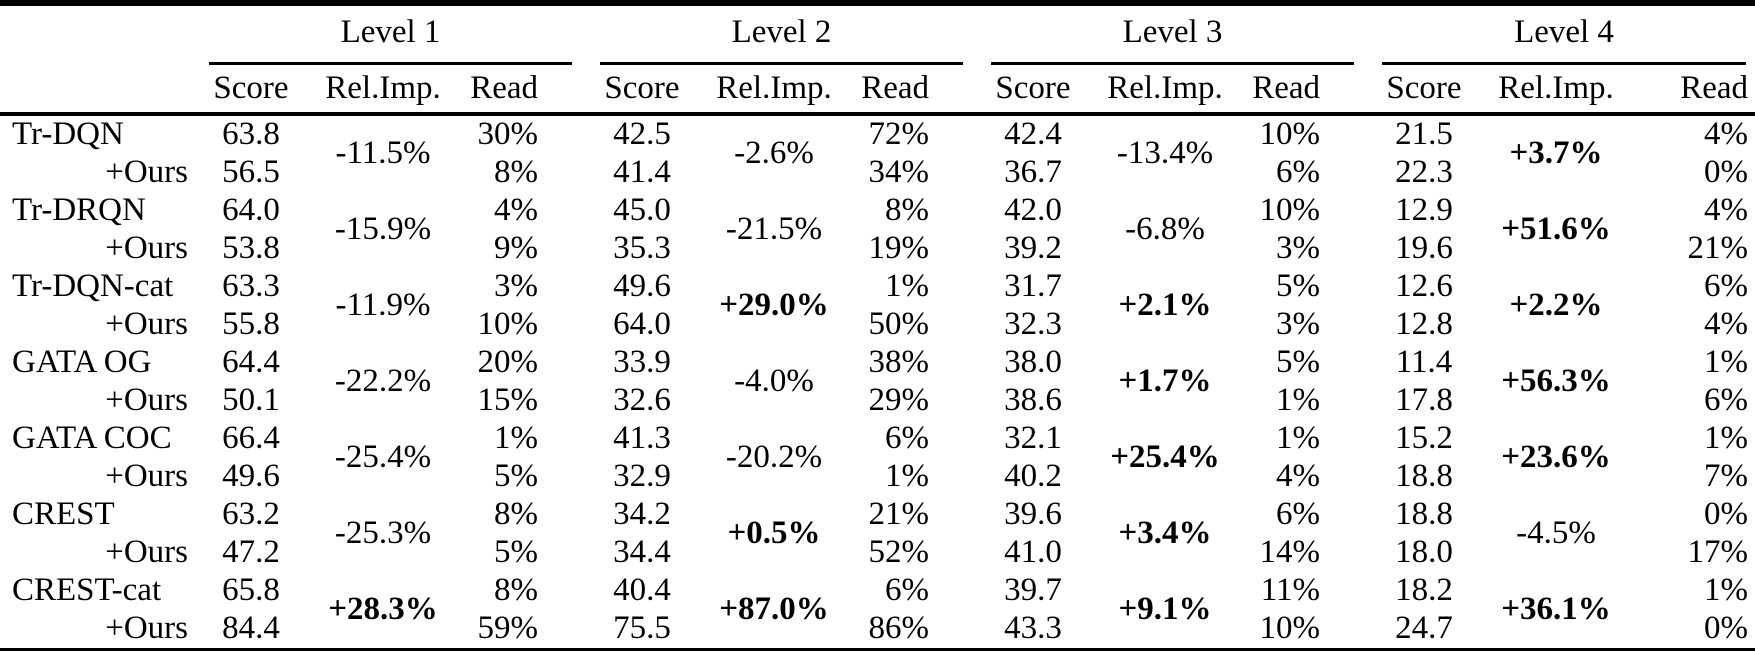 Image resolution: width=1755 pixels, height=651 pixels. Describe the element at coordinates (642, 552) in the screenshot. I see `ours-score-cell: 34.4` at that location.